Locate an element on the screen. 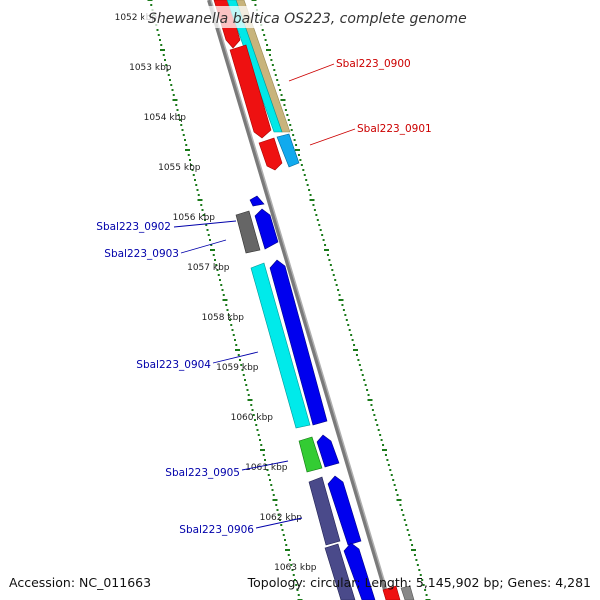 This screenshot has height=600, width=600. gene-small-blue is located at coordinates (257, 201).